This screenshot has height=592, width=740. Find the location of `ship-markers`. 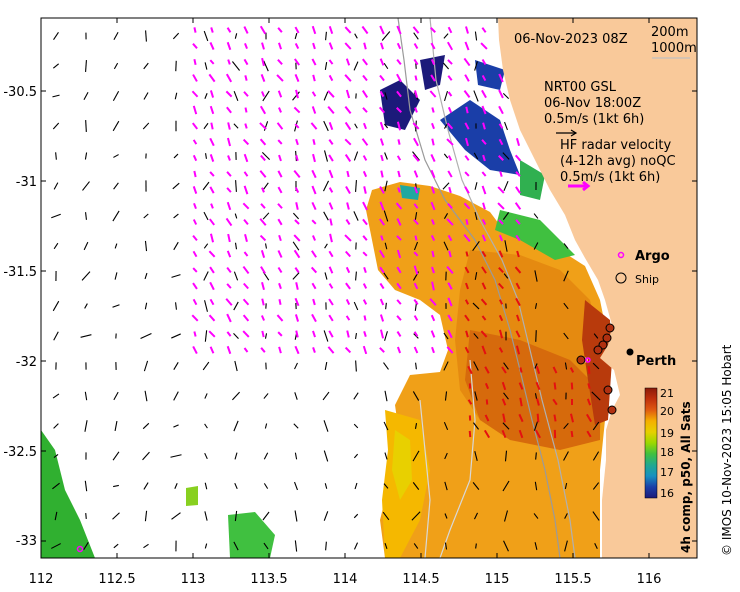

ship-markers is located at coordinates (596, 369).